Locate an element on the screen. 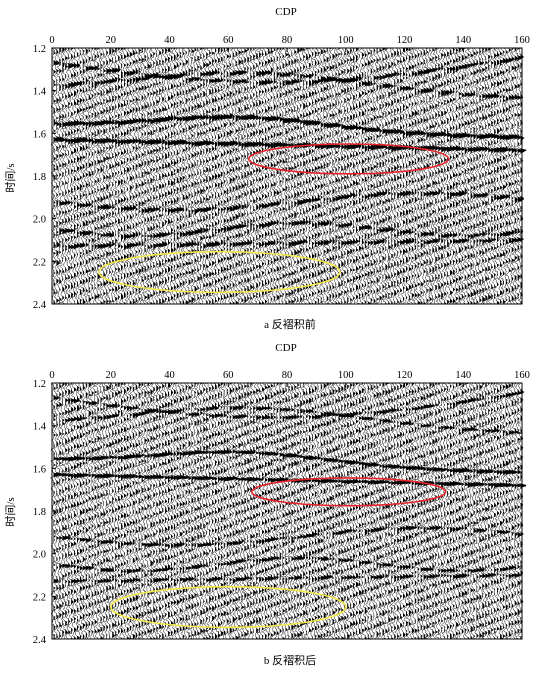  y-tick-label: 1.8 is located at coordinates (39, 177).